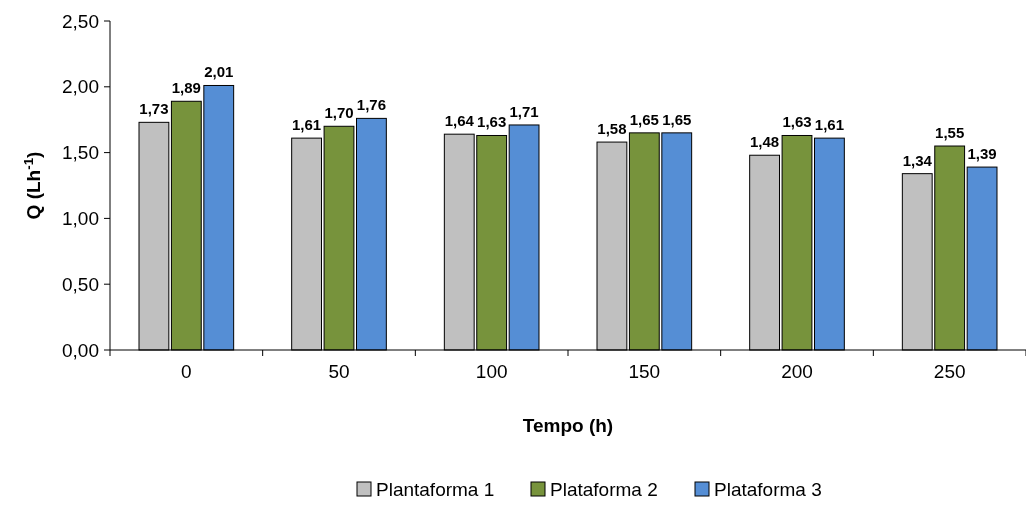 Image resolution: width=1026 pixels, height=512 pixels. I want to click on legend-label: Plataforma 3, so click(768, 489).